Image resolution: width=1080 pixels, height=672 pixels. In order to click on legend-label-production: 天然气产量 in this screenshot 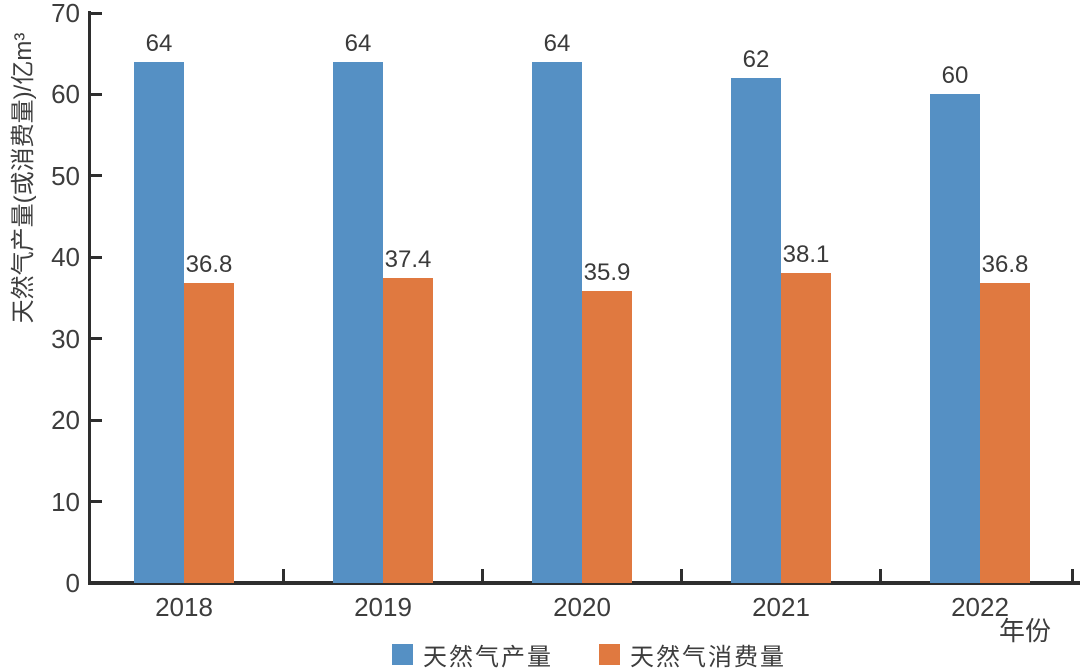, I will do `click(488, 657)`.